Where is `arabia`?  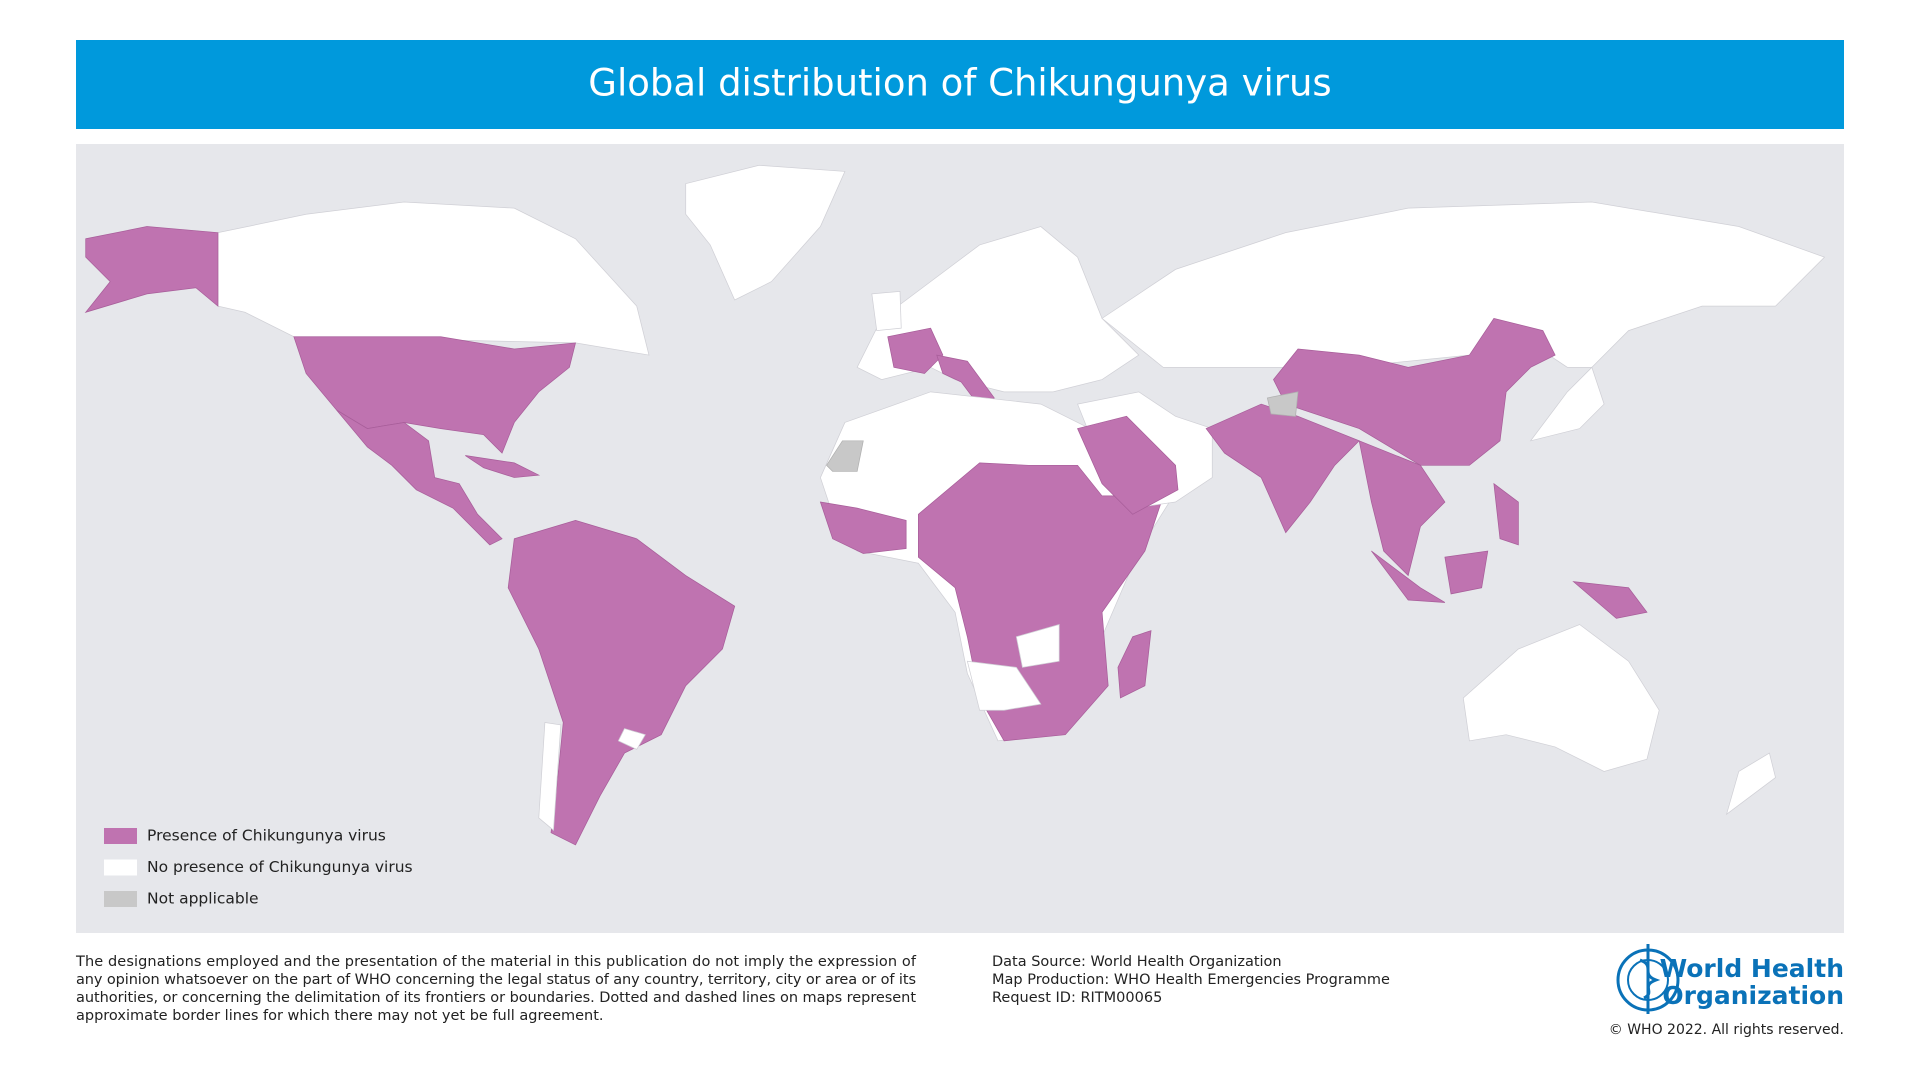 arabia is located at coordinates (1128, 465).